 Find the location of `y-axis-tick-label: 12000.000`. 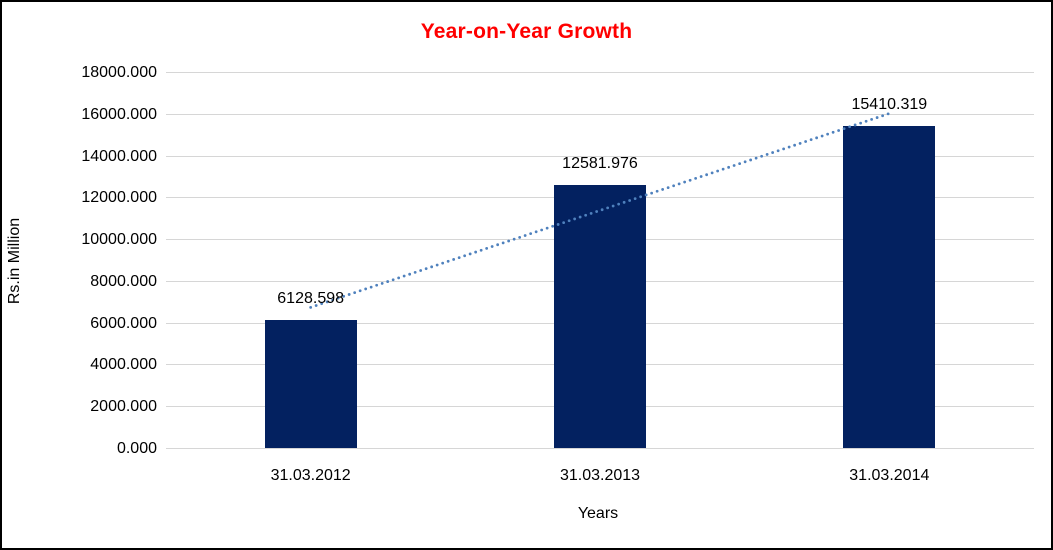

y-axis-tick-label: 12000.000 is located at coordinates (119, 198).